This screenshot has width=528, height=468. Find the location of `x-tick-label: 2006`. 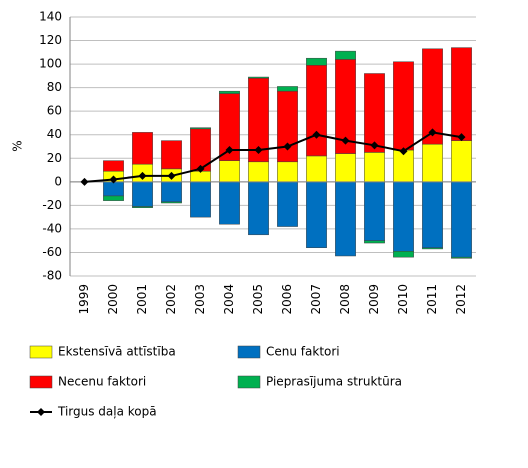

x-tick-label: 2006 is located at coordinates (287, 299).